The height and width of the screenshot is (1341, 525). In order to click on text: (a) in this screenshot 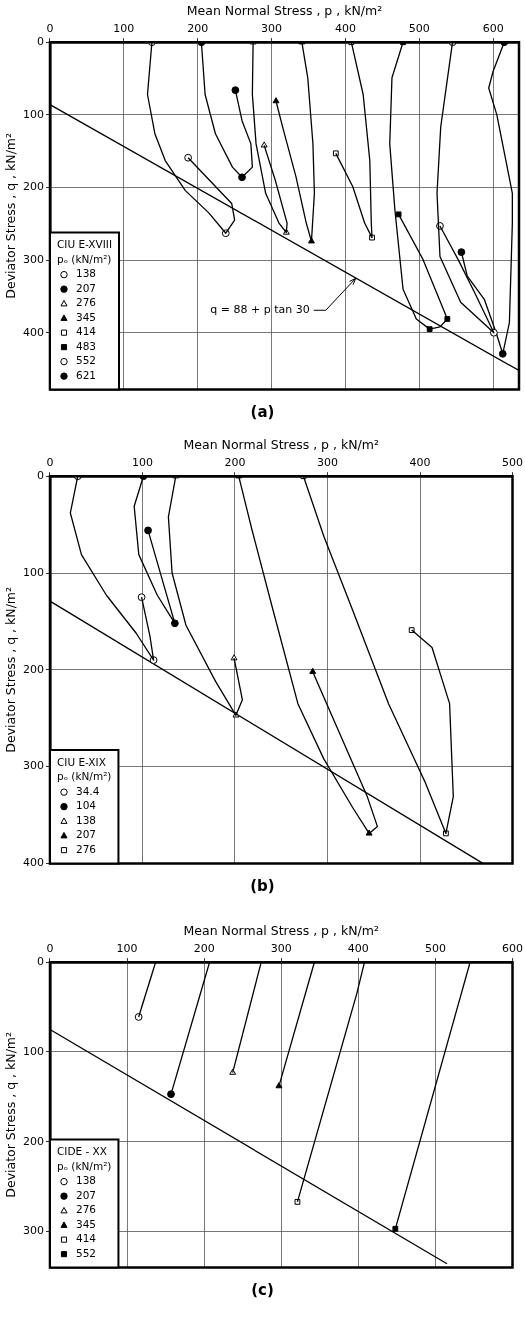, I will do `click(262, 412)`.